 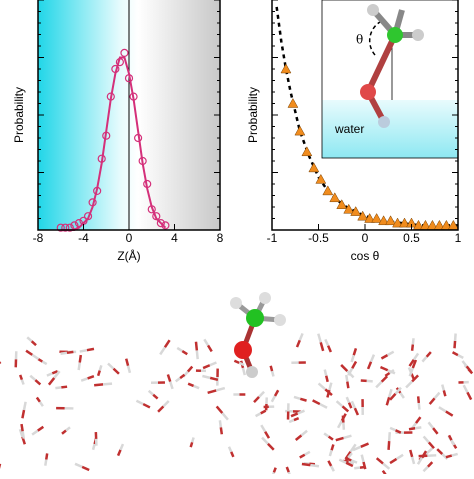 What do you see at coordinates (220, 238) in the screenshot?
I see `x-tick-label: 8` at bounding box center [220, 238].